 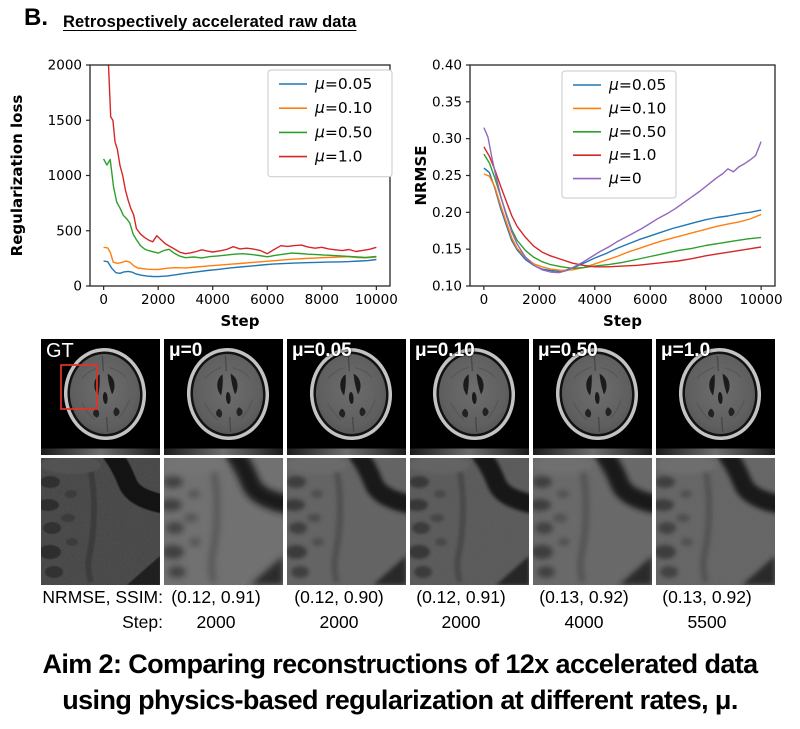 I want to click on series-μ=0, so click(x=622, y=200).